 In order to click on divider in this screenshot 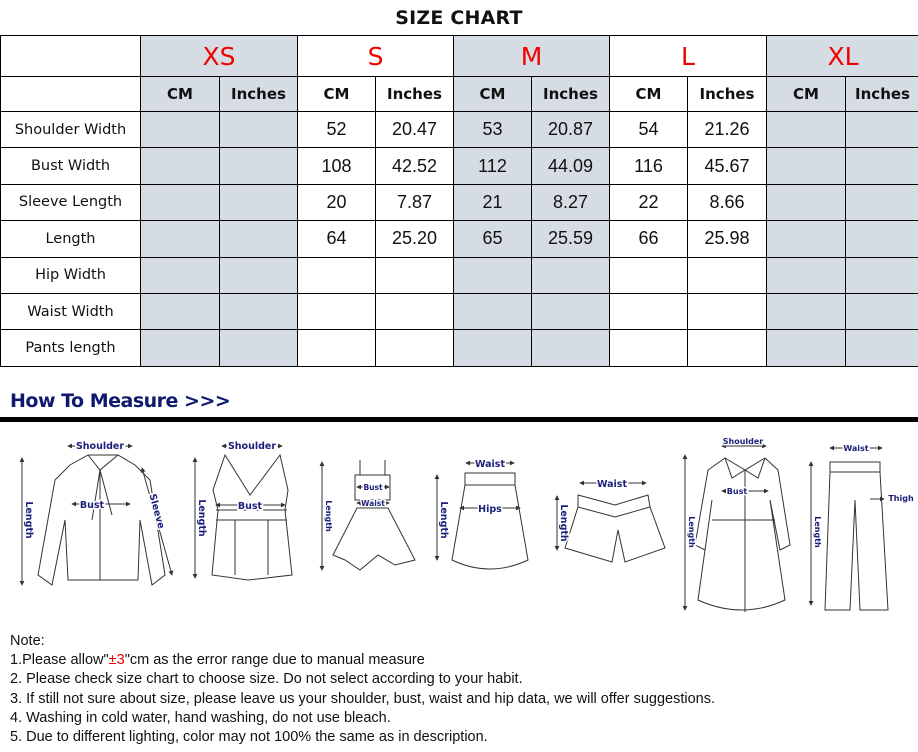, I will do `click(459, 419)`.